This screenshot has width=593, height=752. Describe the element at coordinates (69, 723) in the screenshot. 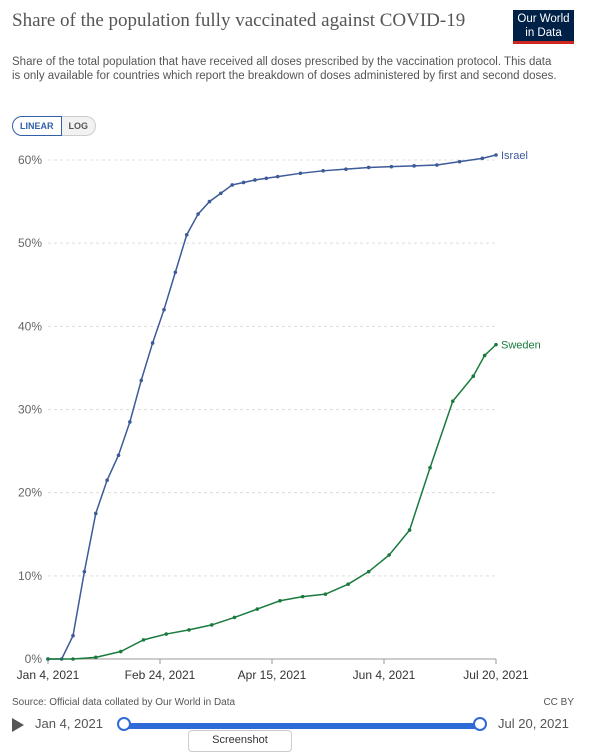

I see `timeline-start-label: Jan 4, 2021` at that location.